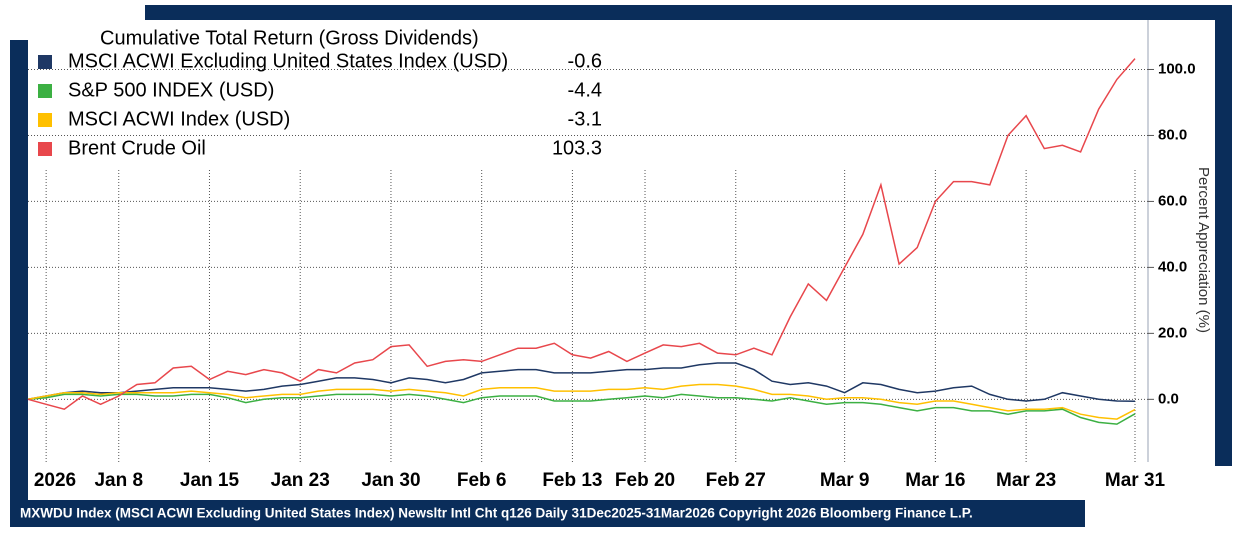 The image size is (1240, 534). I want to click on x-tick-label: Mar 16, so click(935, 480).